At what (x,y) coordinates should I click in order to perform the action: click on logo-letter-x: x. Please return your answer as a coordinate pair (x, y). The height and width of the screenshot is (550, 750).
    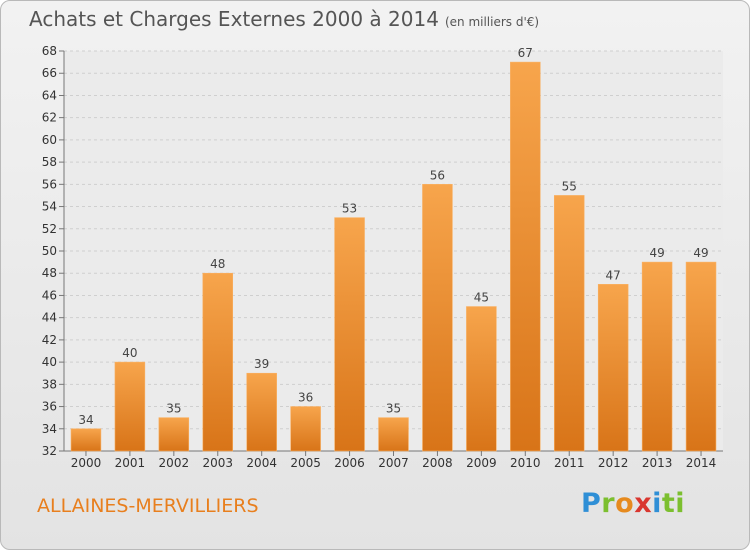
    Looking at the image, I should click on (643, 503).